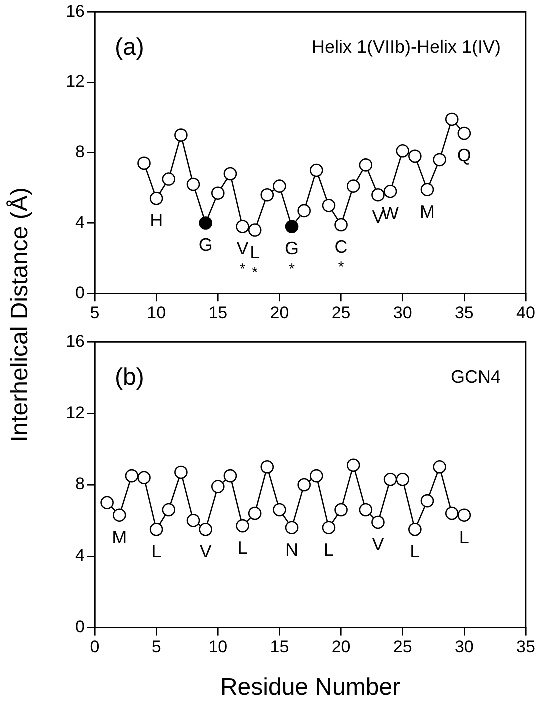  I want to click on annotation: W, so click(391, 214).